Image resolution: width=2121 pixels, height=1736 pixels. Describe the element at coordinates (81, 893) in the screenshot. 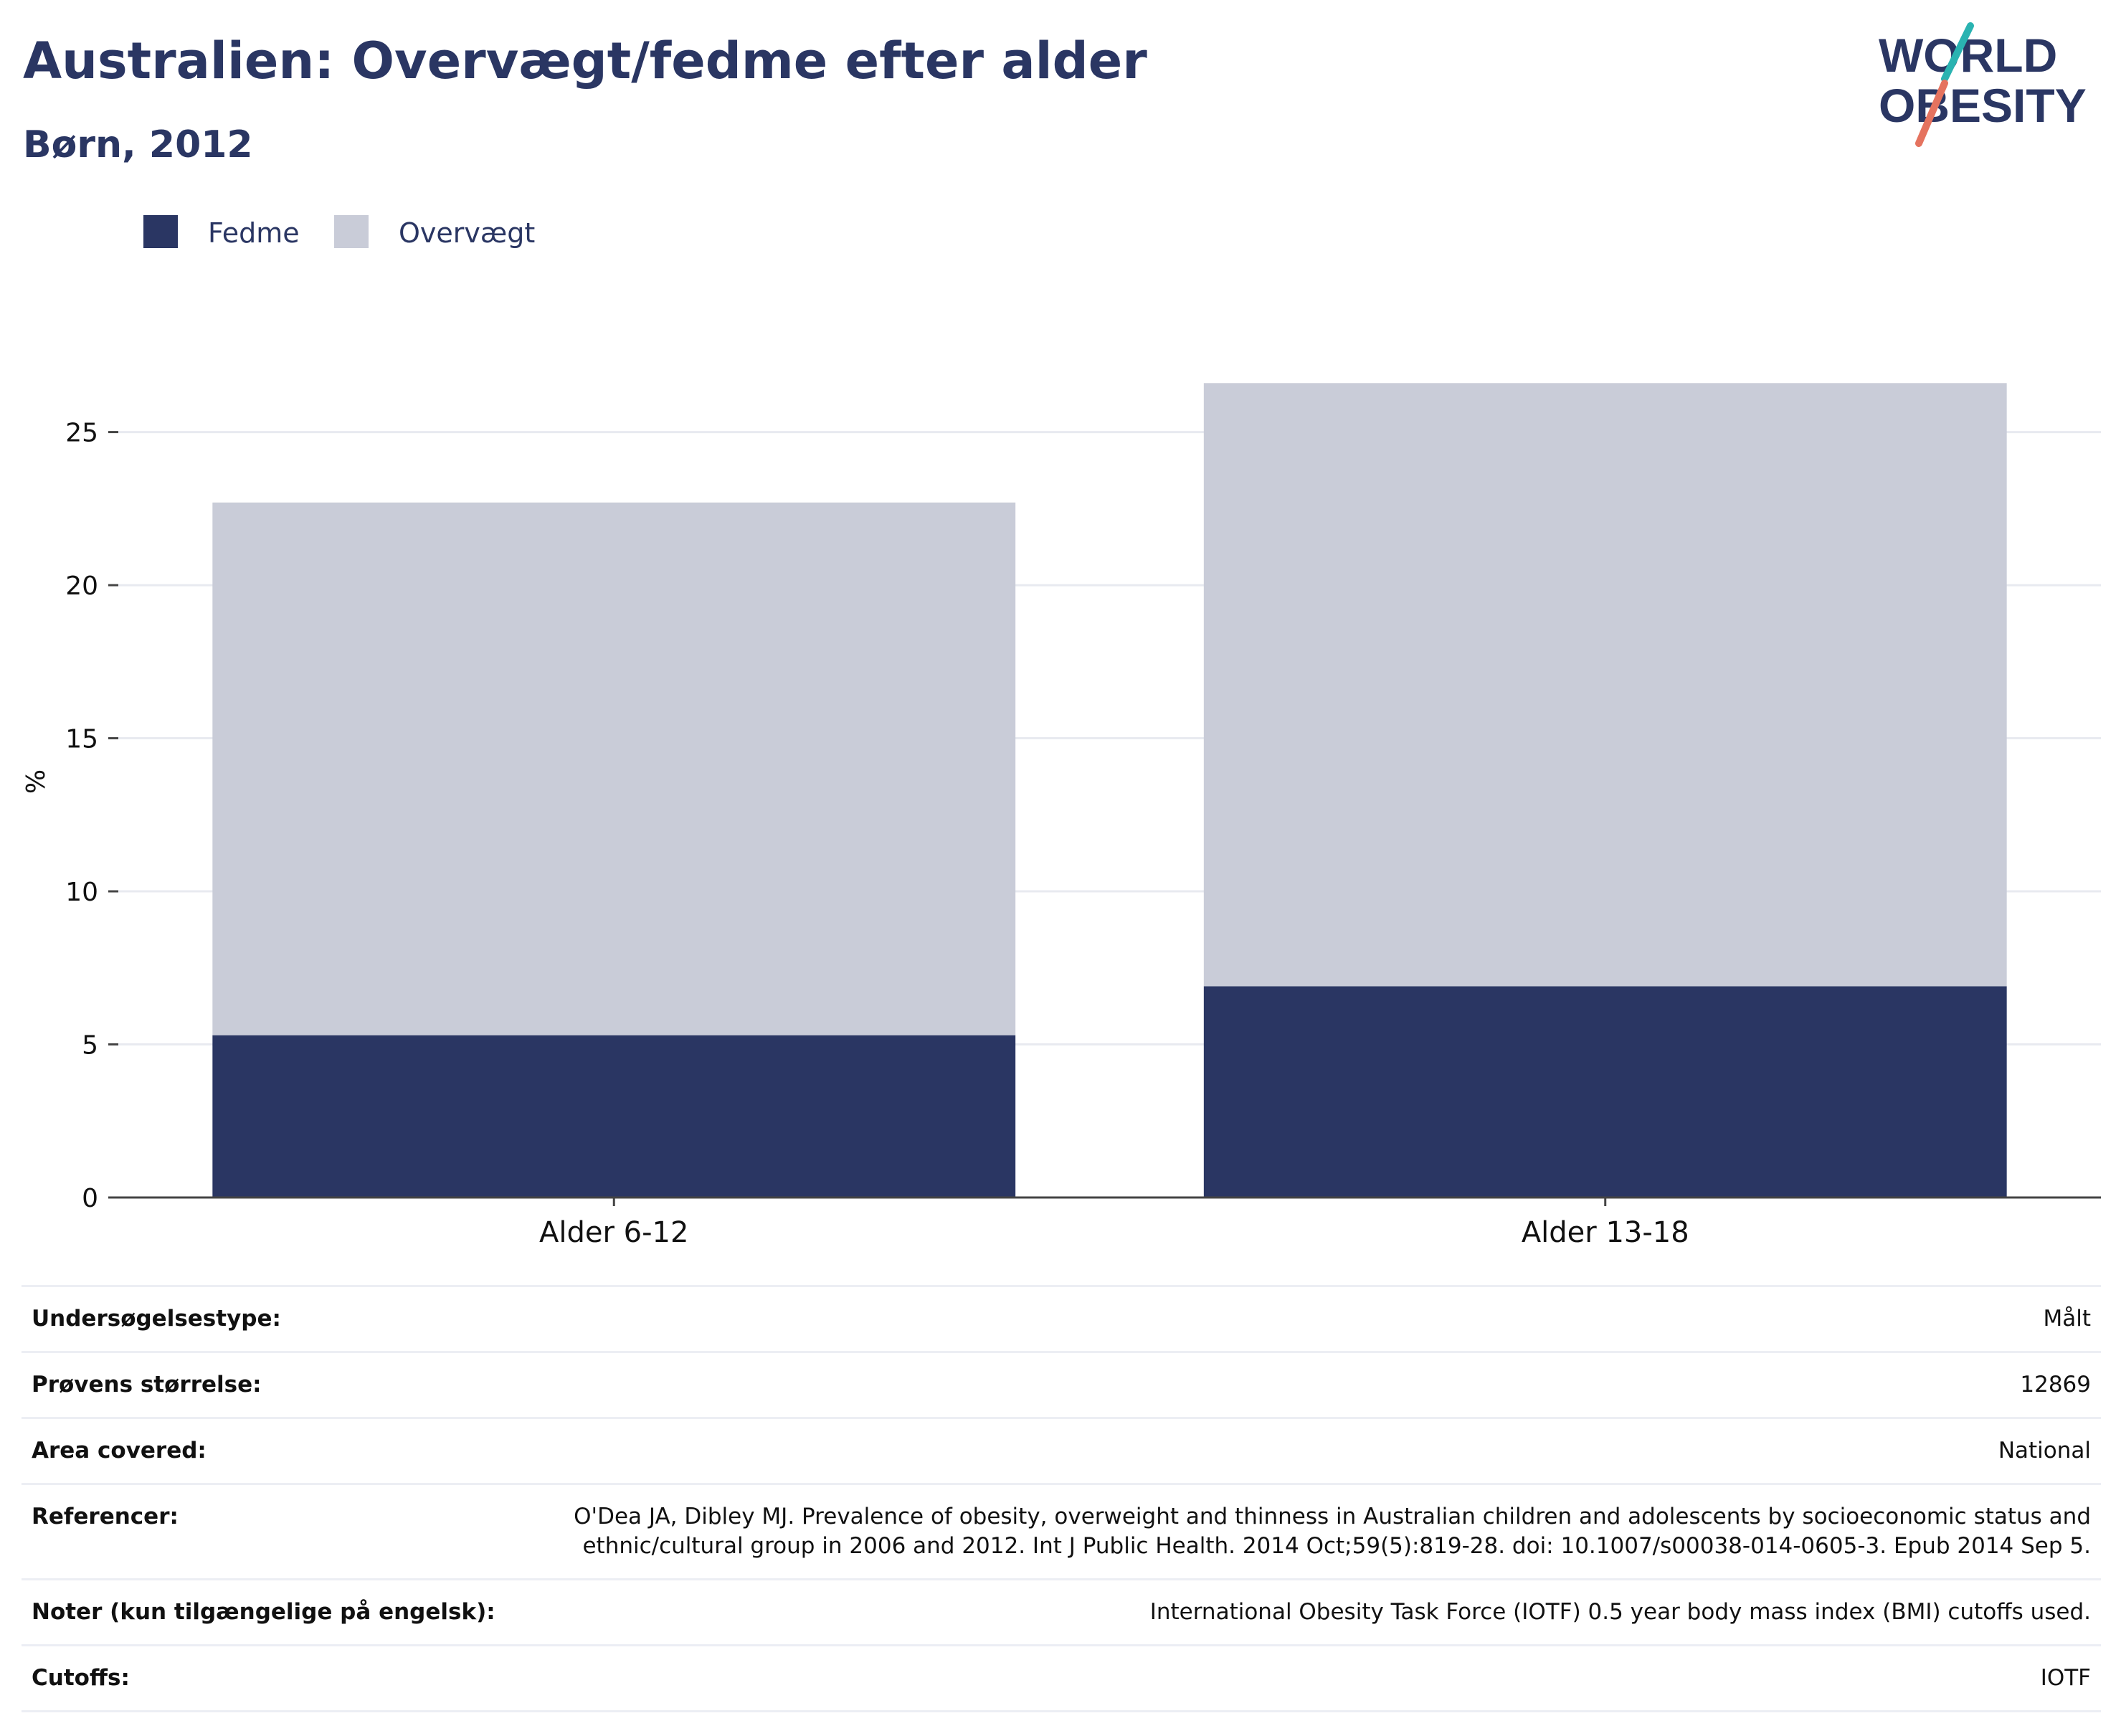

I see `y-tick-label: 10` at that location.